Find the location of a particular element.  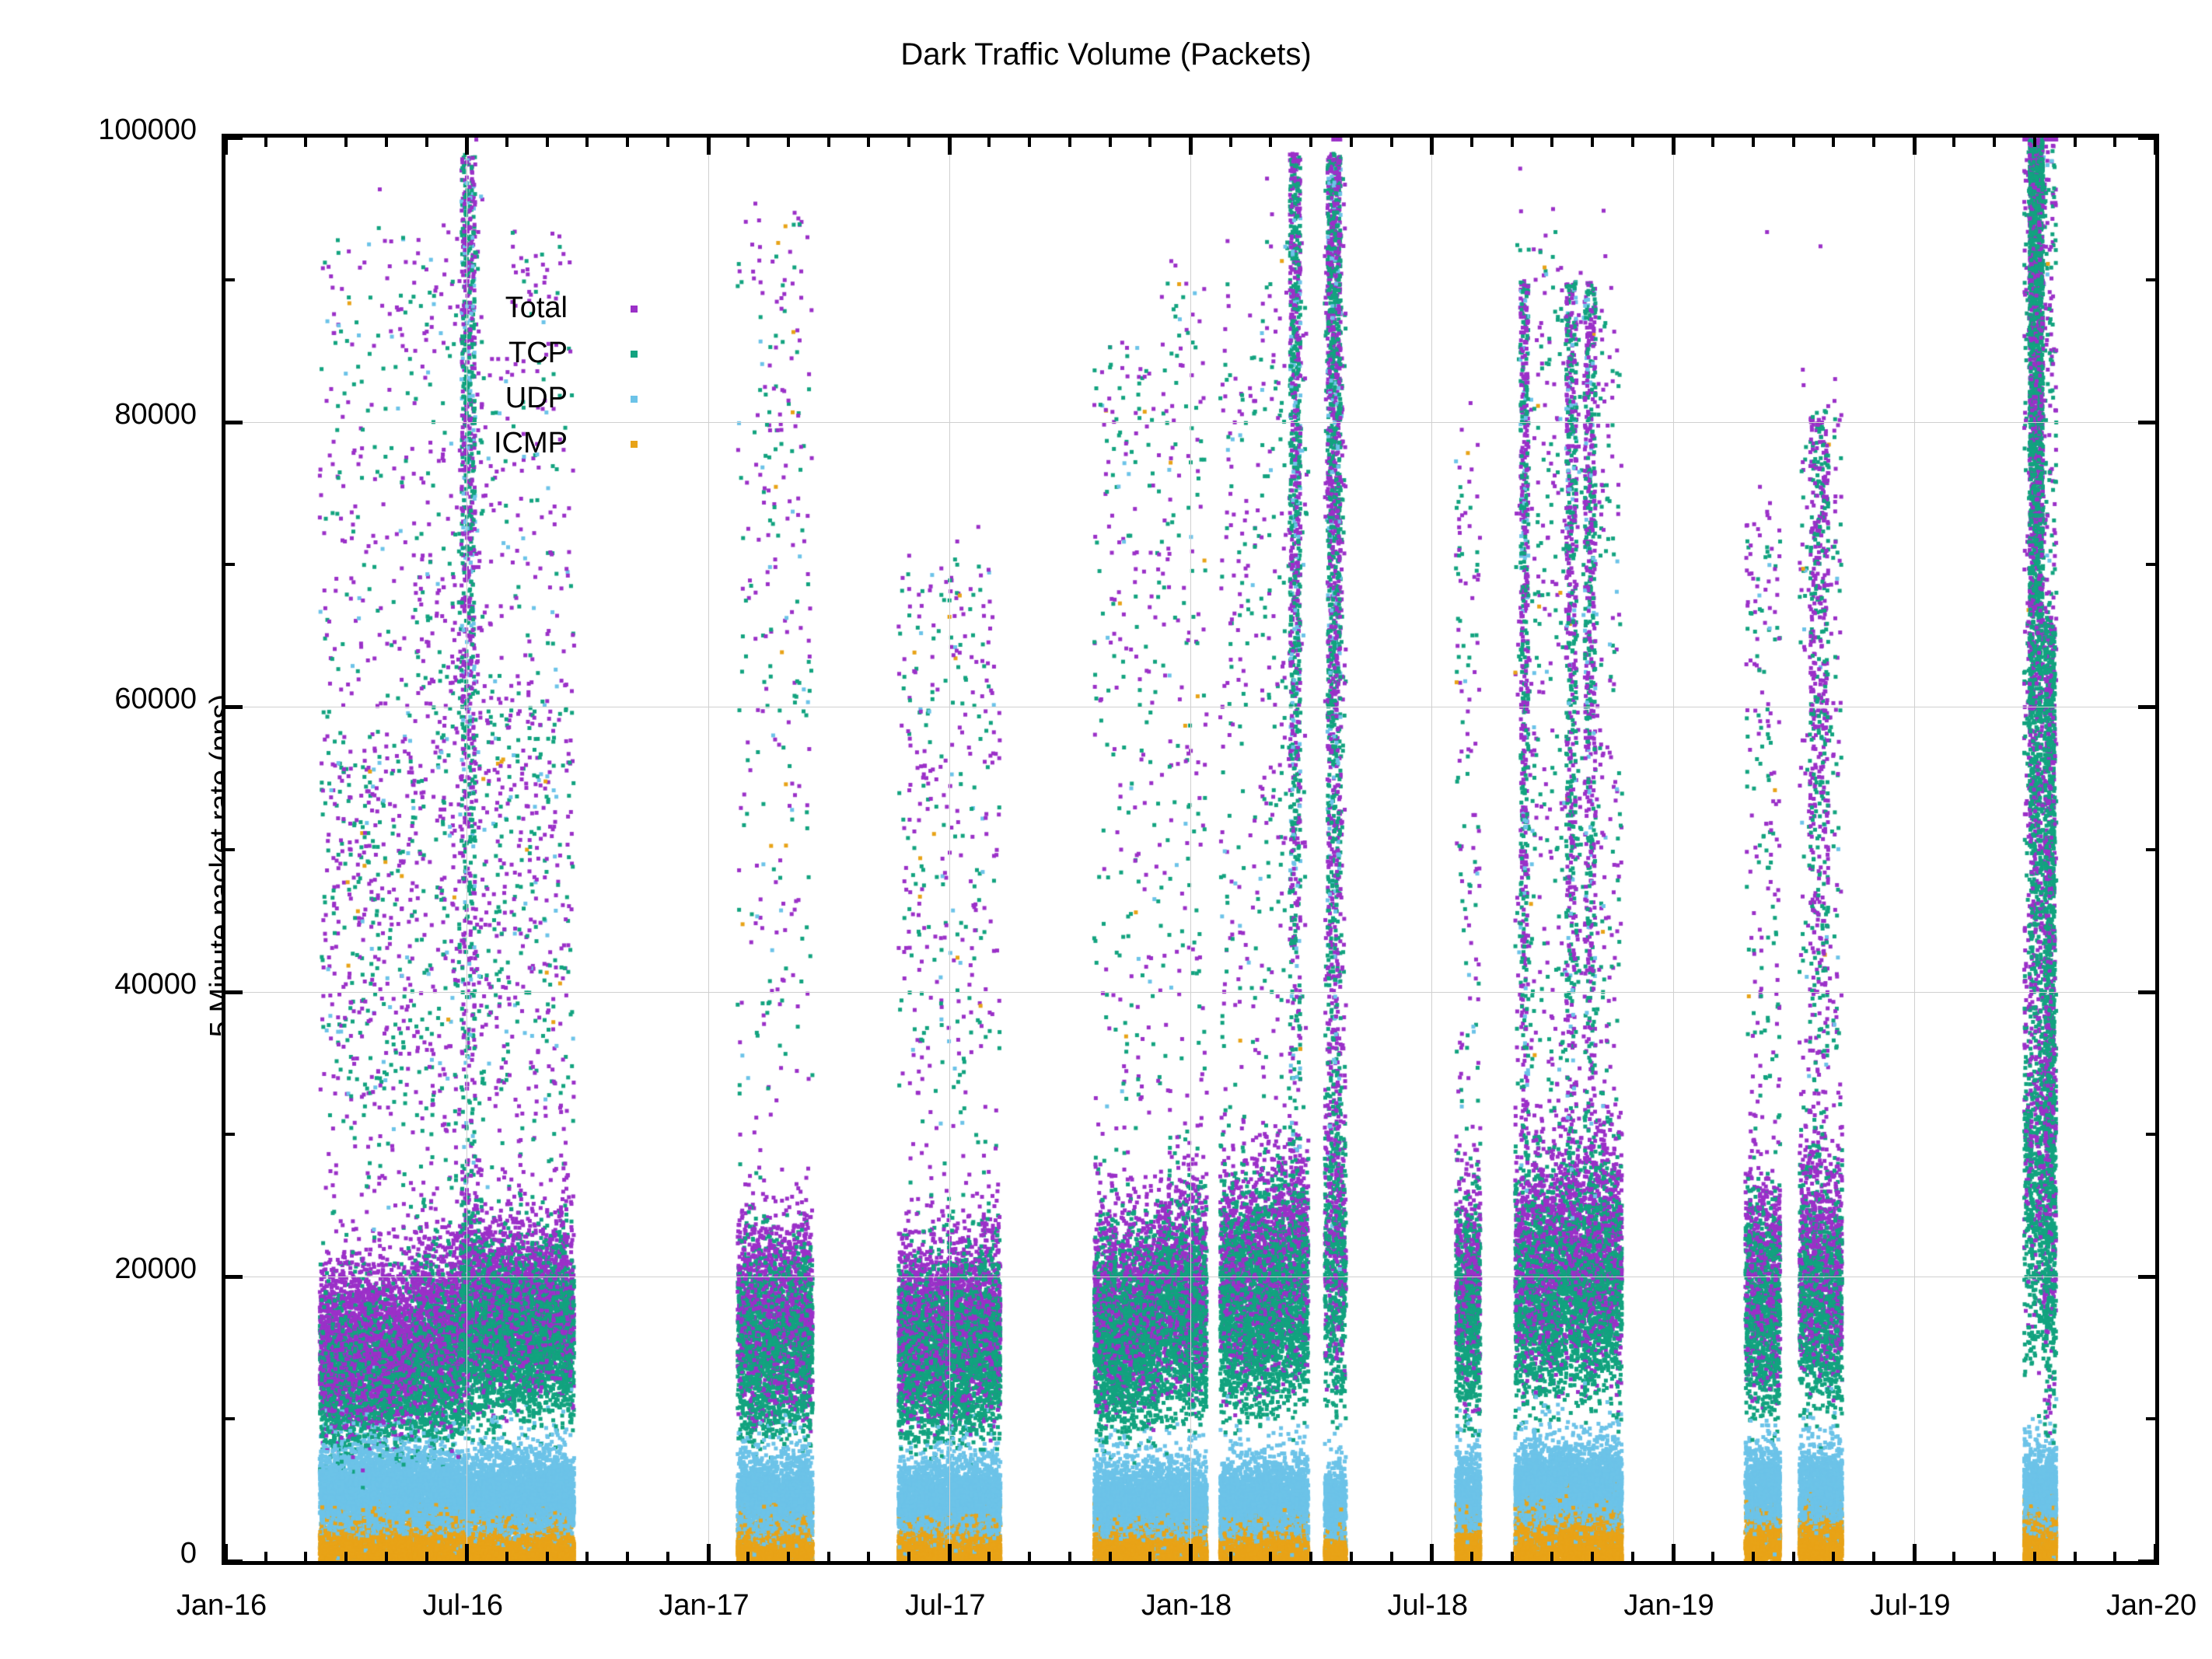

y-tick-label: 40000 is located at coordinates (155, 984).